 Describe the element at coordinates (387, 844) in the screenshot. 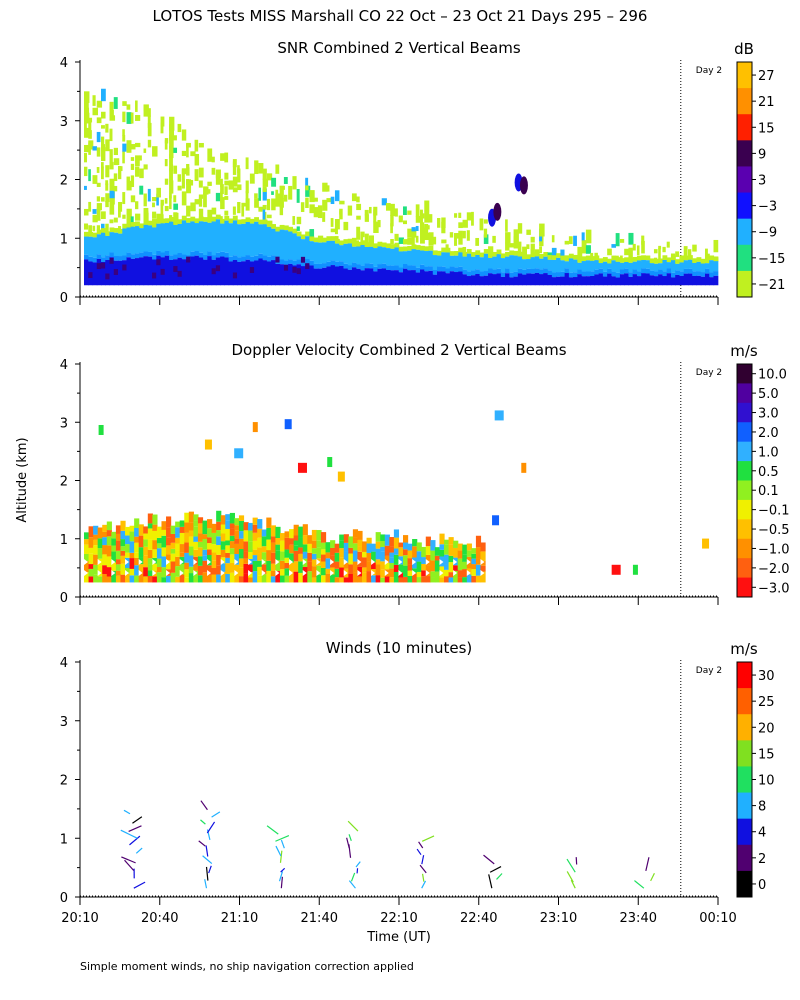

I see `plot-area` at that location.